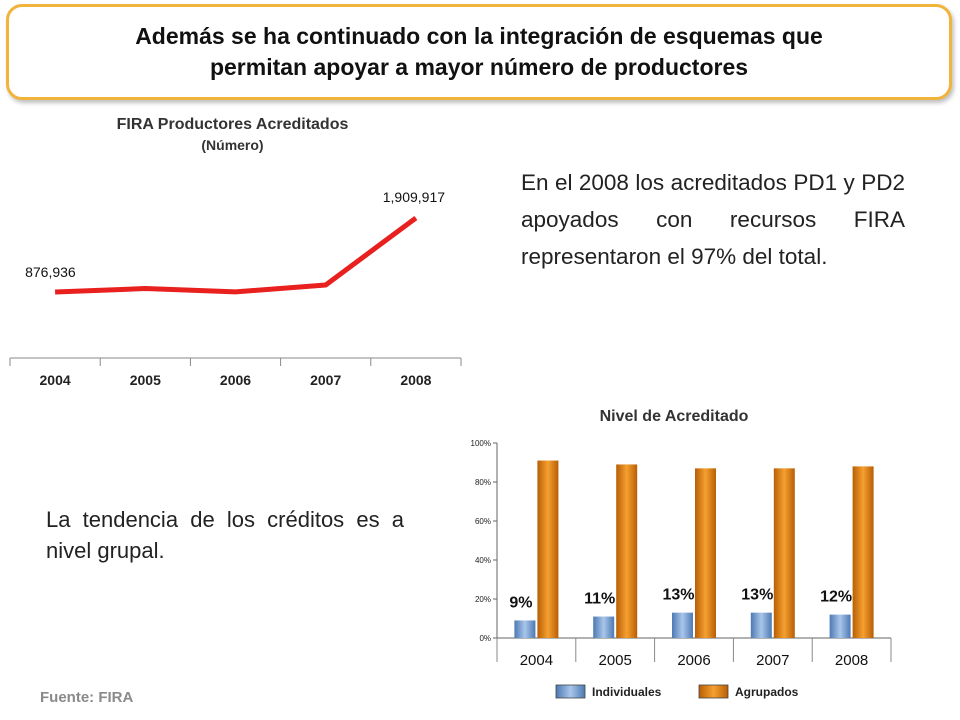  Describe the element at coordinates (536, 660) in the screenshot. I see `bar-chart-tick-label: 2004` at that location.